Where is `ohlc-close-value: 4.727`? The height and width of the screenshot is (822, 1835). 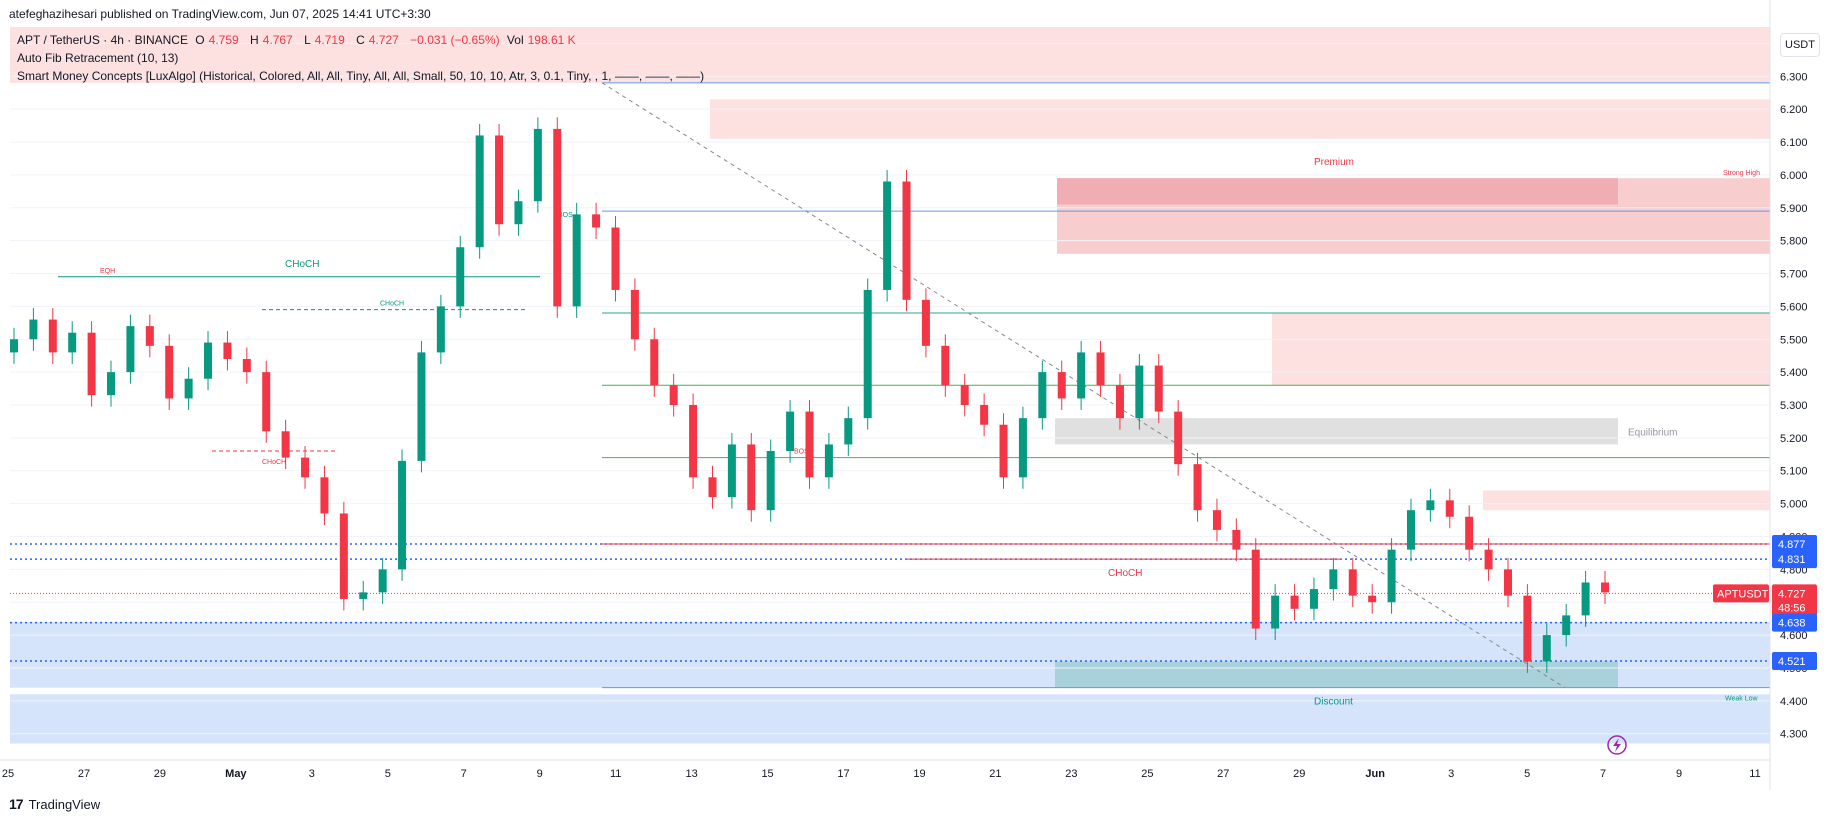
ohlc-close-value: 4.727 is located at coordinates (383, 40).